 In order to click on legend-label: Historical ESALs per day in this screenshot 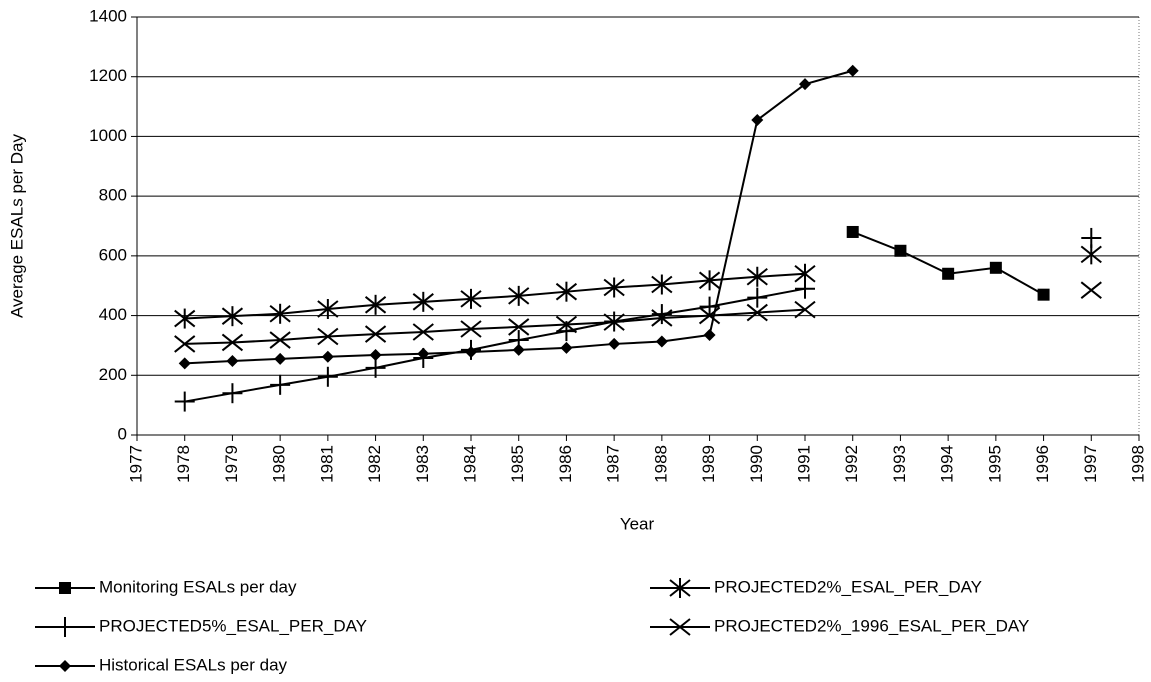, I will do `click(193, 664)`.